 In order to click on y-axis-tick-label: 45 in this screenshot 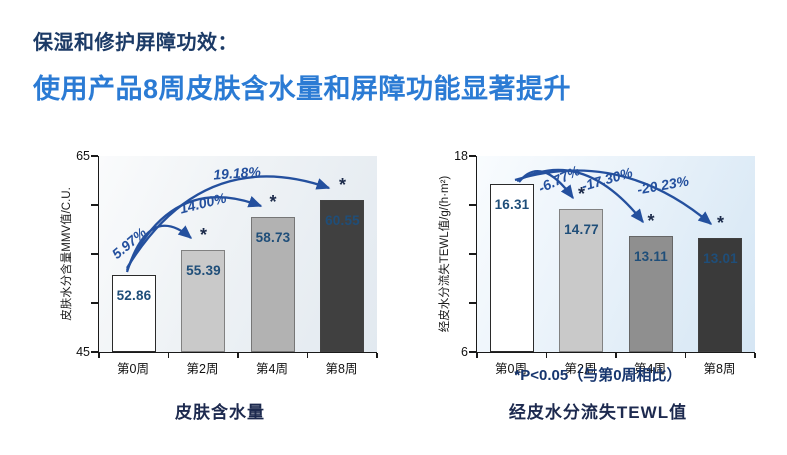, I will do `click(83, 352)`.